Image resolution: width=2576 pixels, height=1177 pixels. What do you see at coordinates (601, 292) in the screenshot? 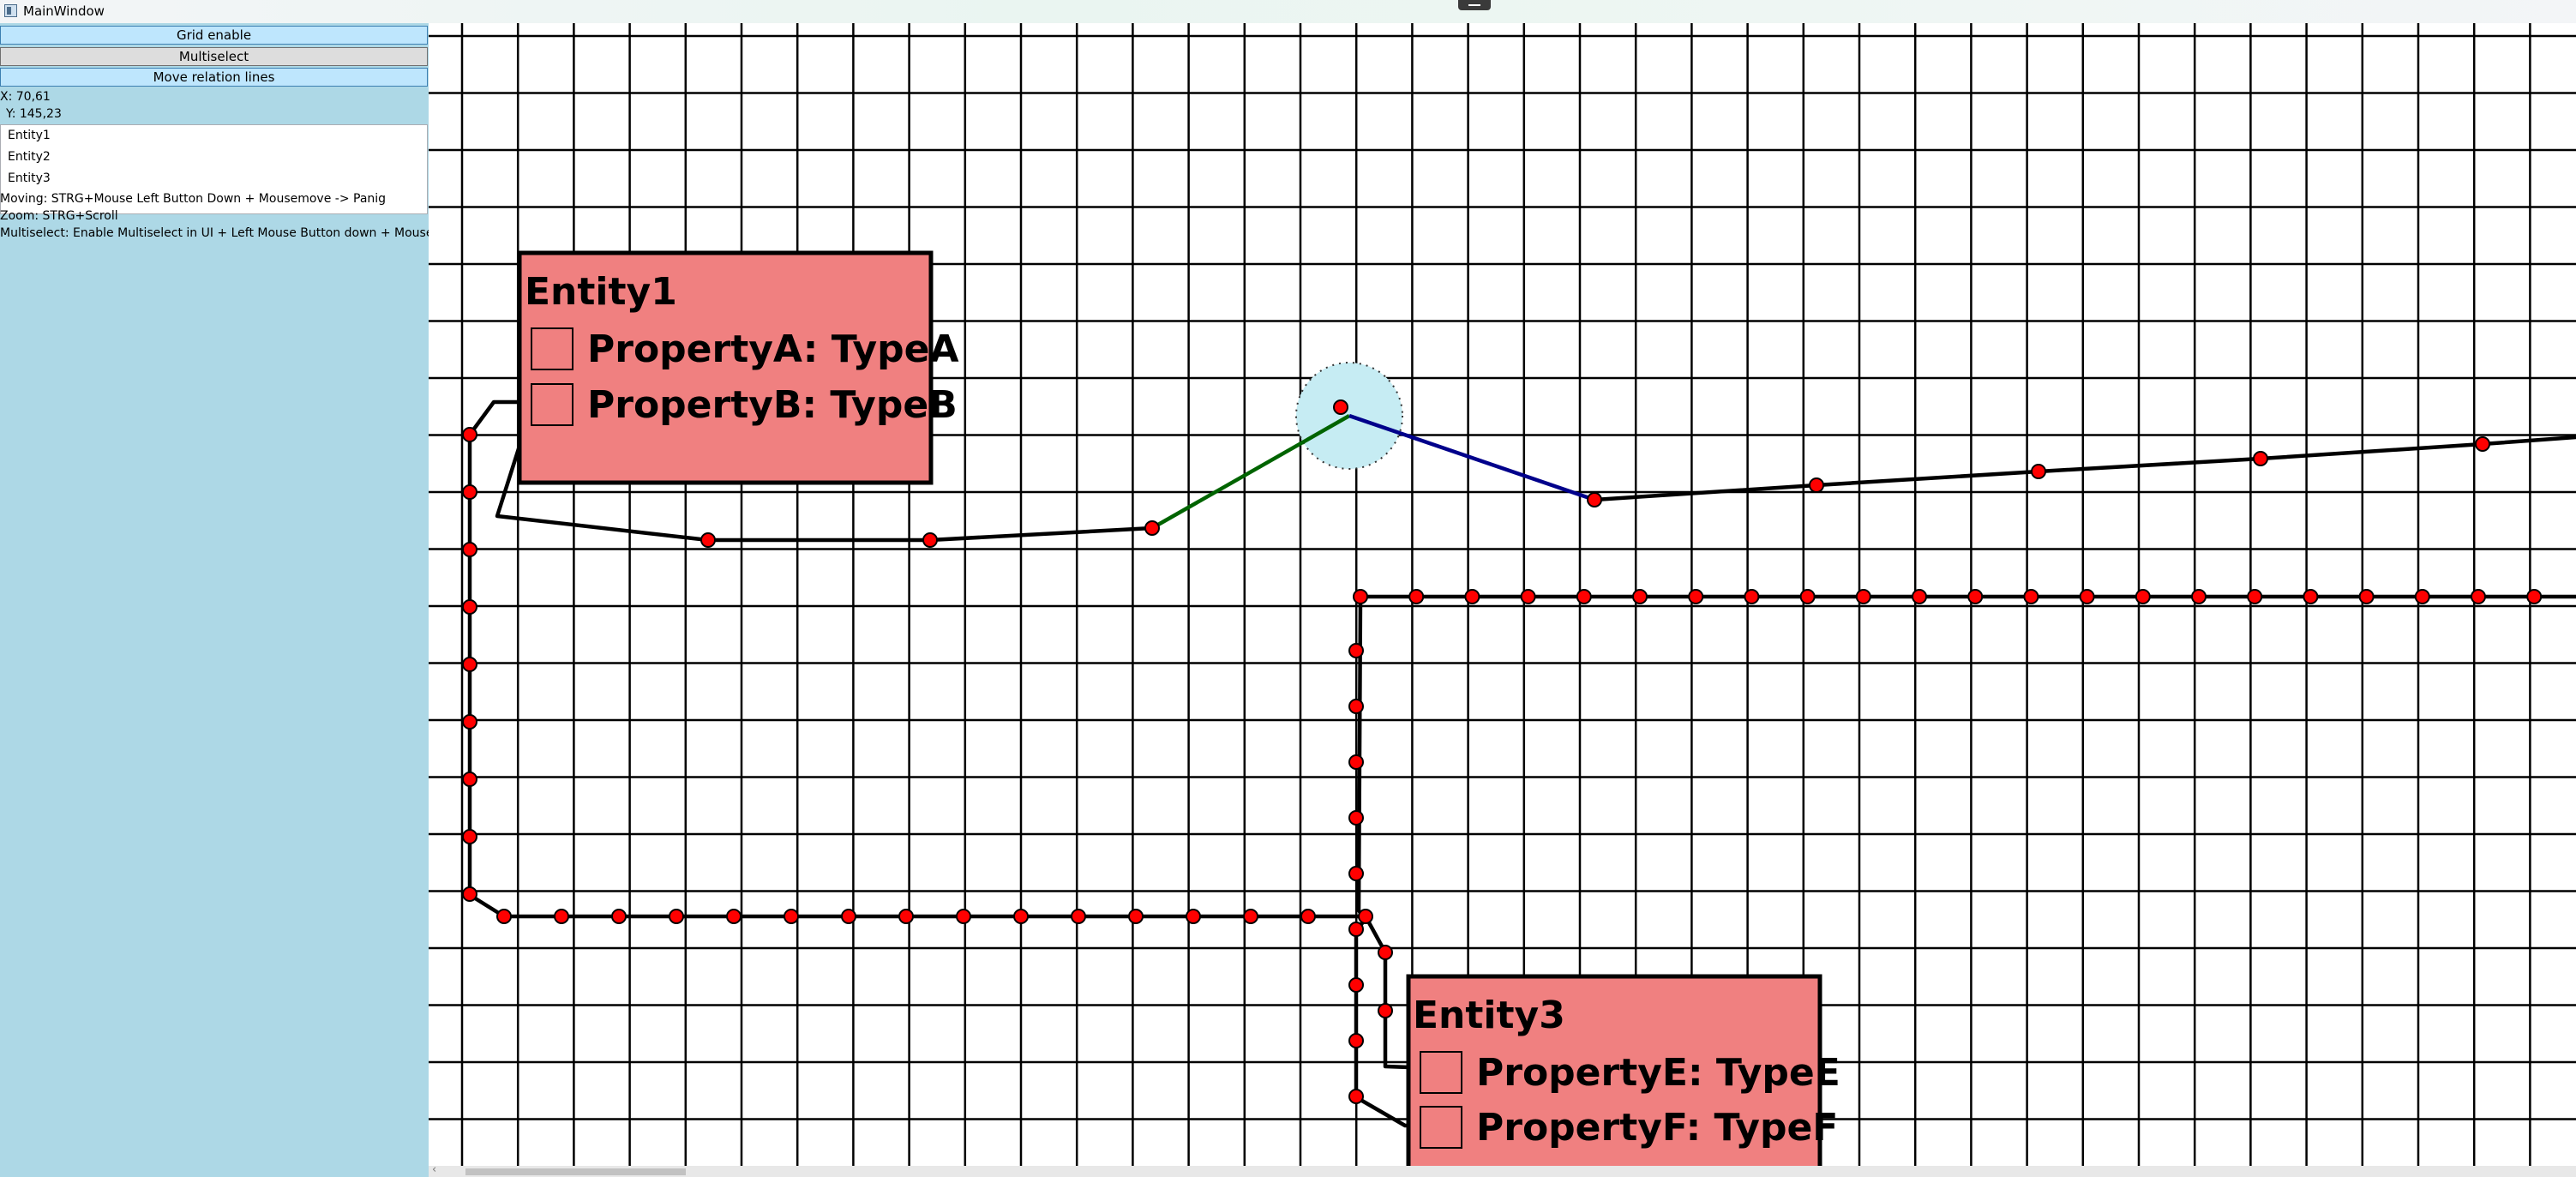
I see `entity-title: Entity1` at bounding box center [601, 292].